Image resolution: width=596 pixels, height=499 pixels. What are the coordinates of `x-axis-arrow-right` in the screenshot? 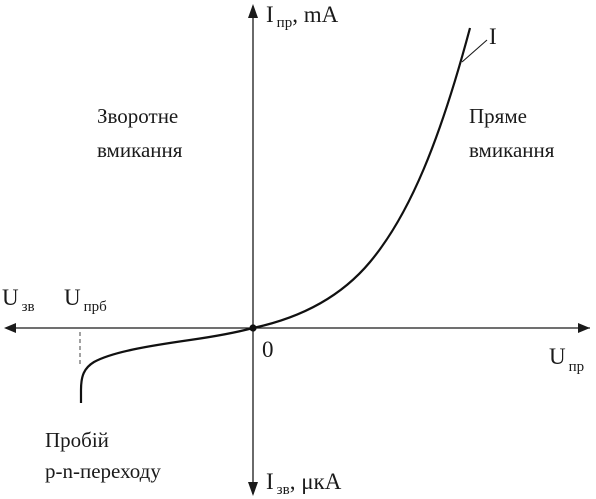 It's located at (584, 328).